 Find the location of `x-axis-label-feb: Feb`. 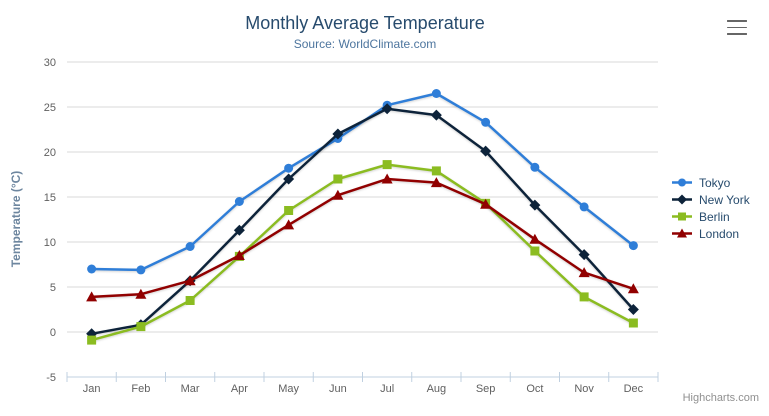

x-axis-label-feb: Feb is located at coordinates (140, 389).